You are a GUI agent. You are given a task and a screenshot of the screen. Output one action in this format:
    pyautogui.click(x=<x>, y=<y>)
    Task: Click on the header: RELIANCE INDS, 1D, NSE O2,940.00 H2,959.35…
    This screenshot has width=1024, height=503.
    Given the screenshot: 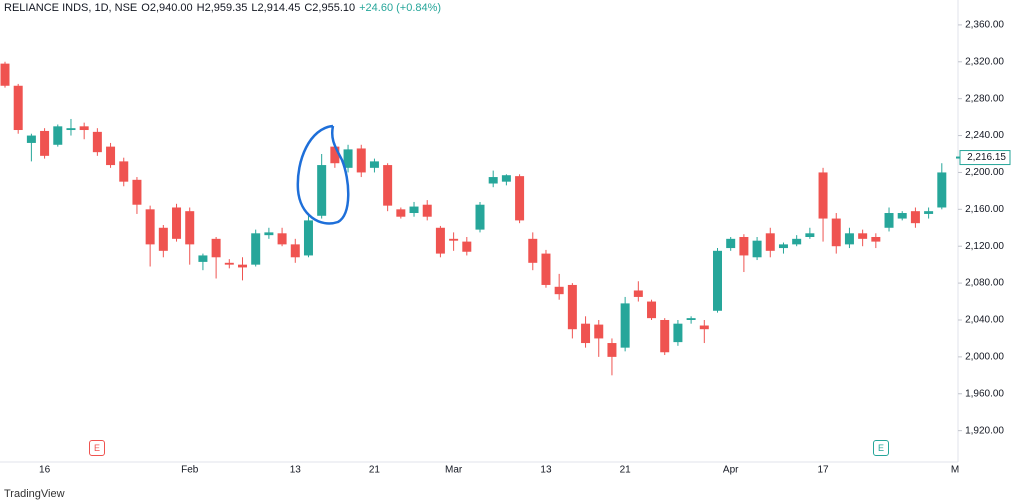 What is the action you would take?
    pyautogui.click(x=224, y=8)
    